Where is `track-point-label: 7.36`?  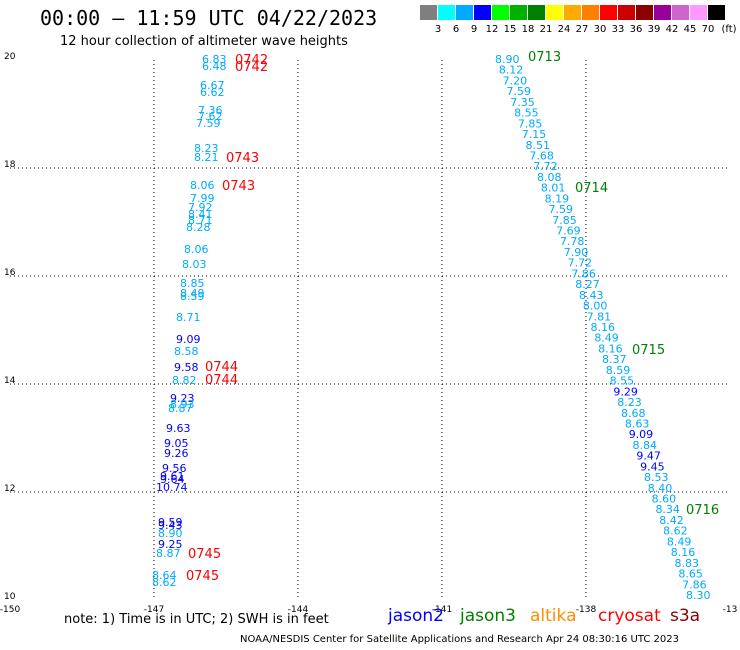 track-point-label: 7.36 is located at coordinates (210, 110).